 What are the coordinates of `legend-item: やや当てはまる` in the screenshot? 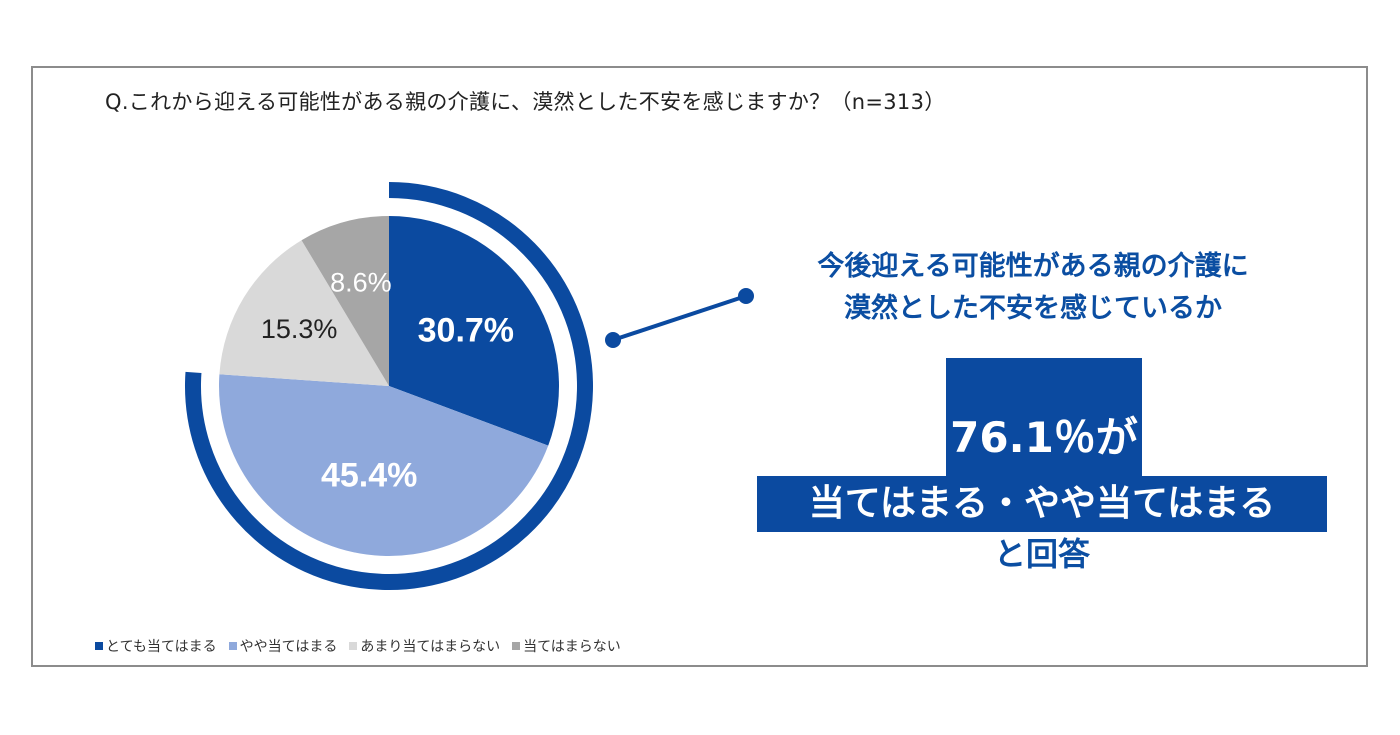 It's located at (283, 646).